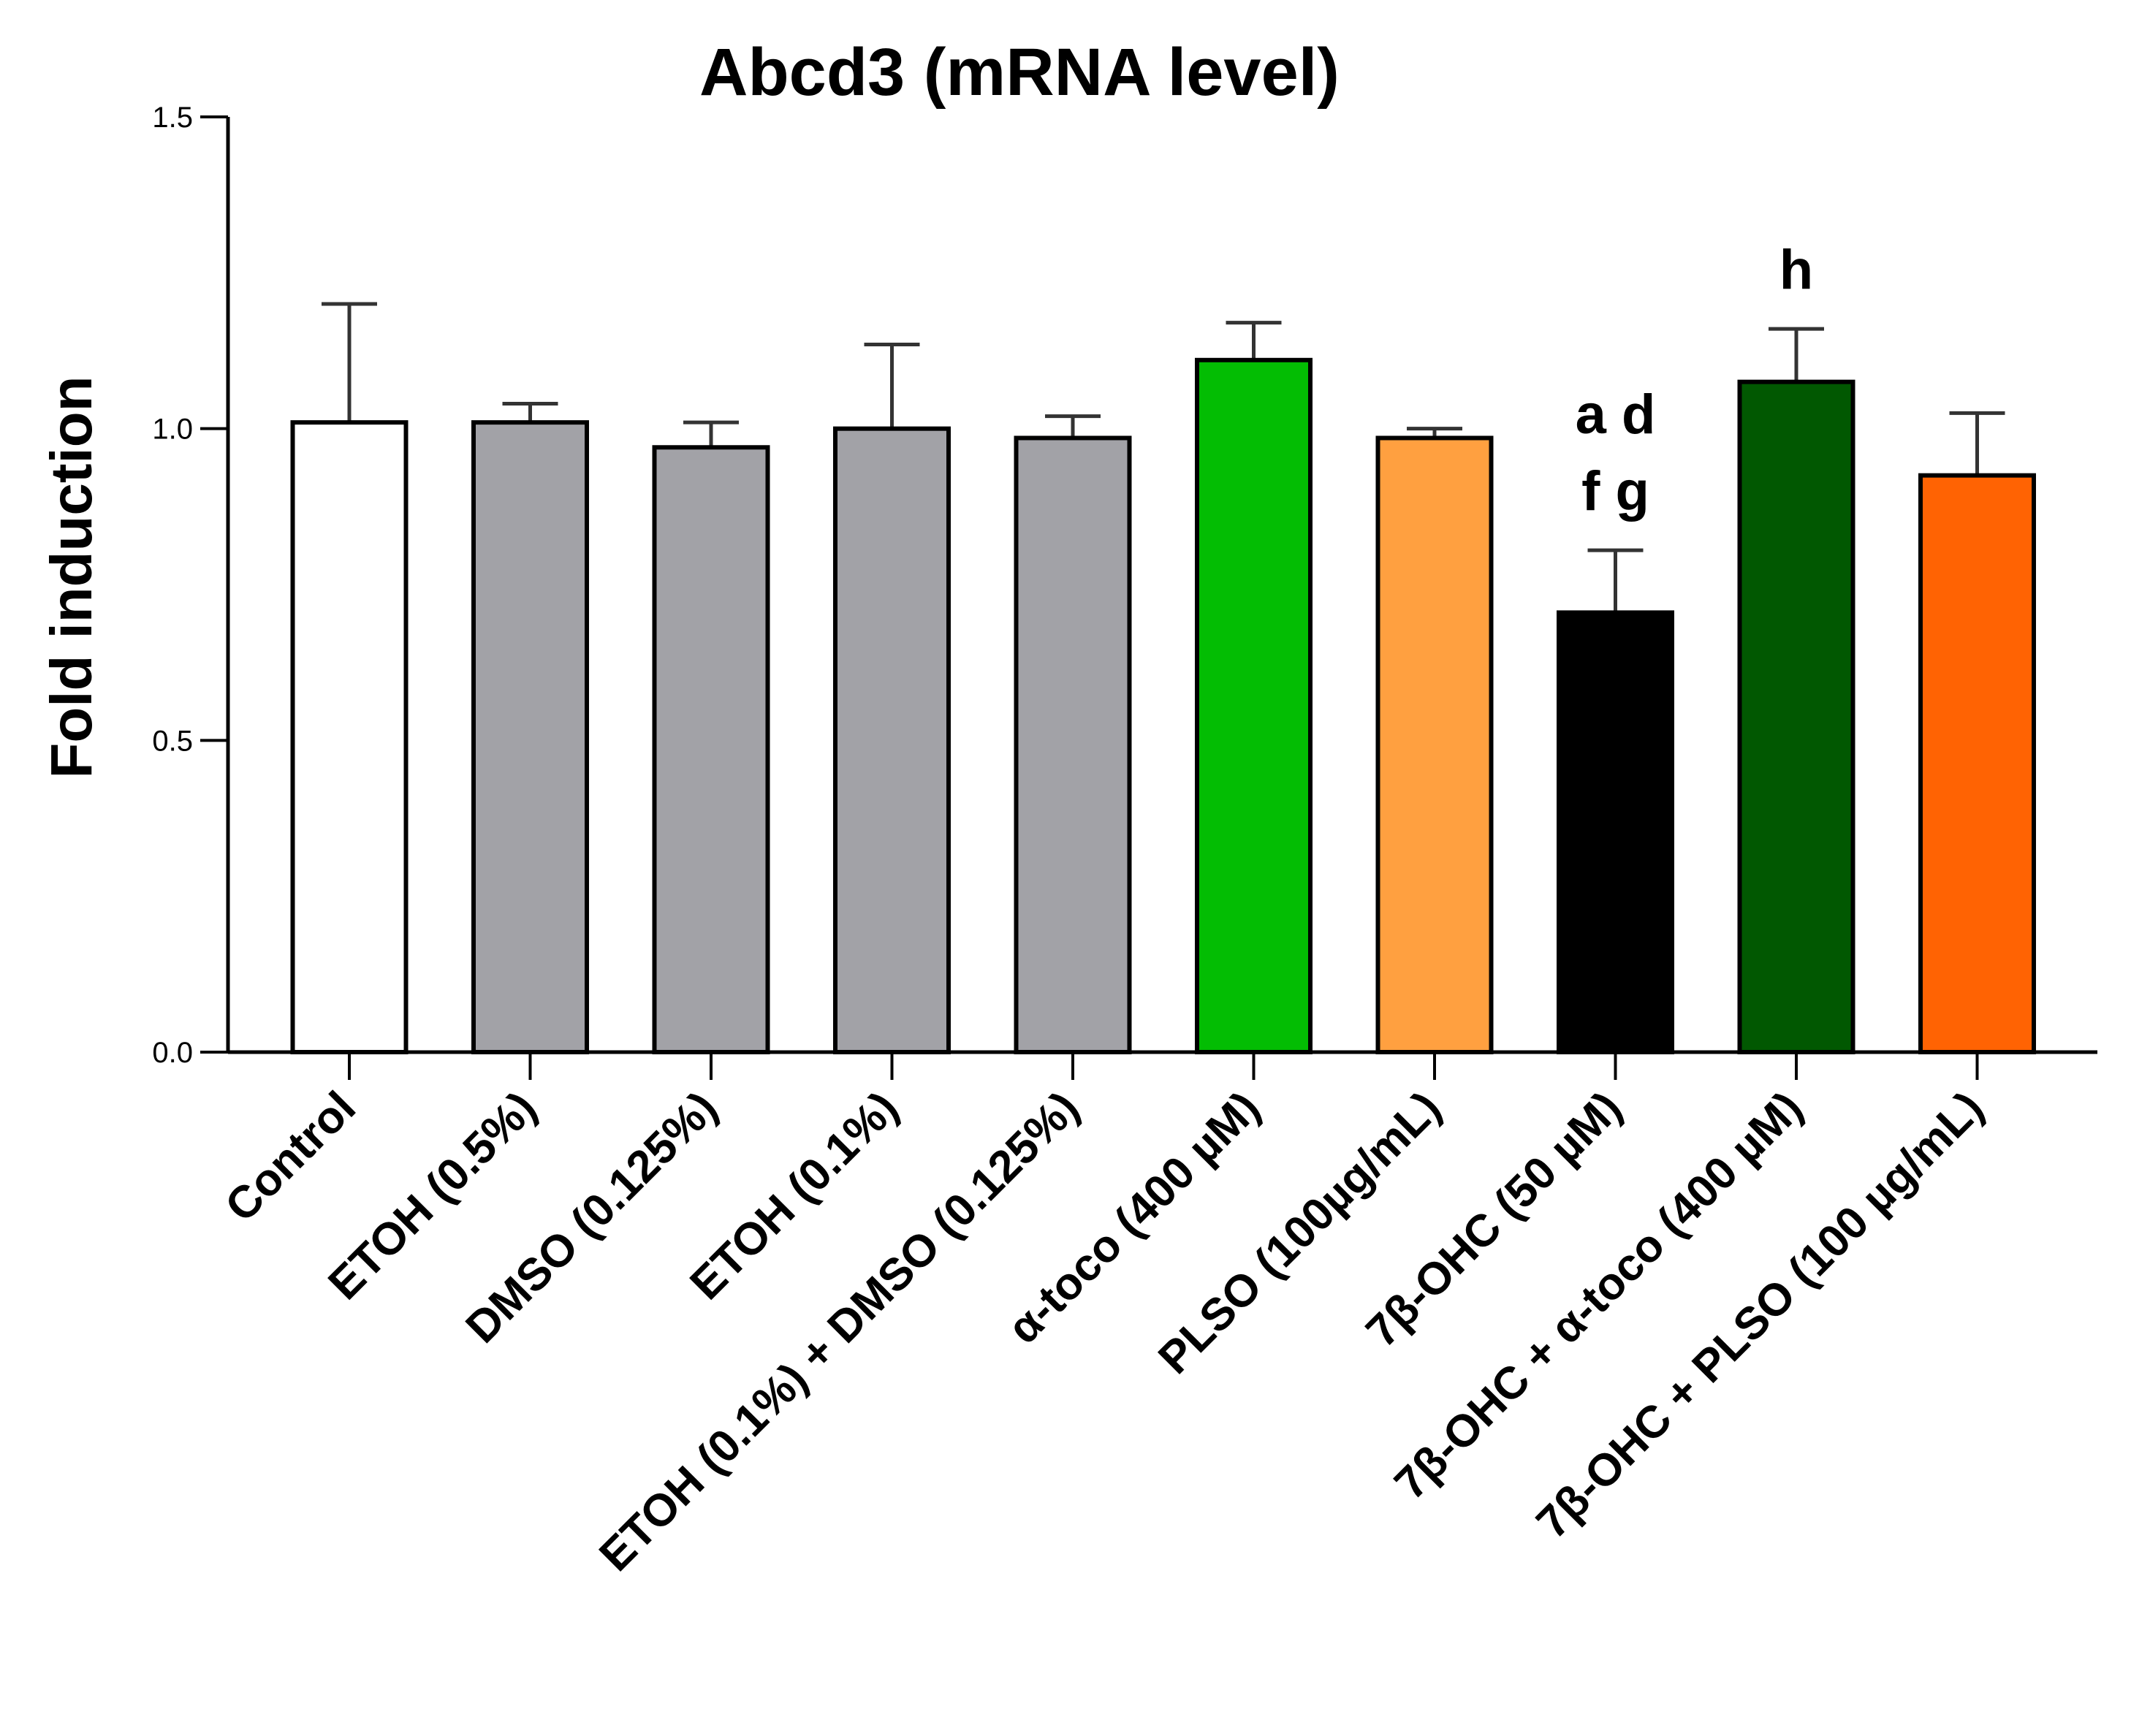  I want to click on y-tick-label: 0.0, so click(172, 1053).